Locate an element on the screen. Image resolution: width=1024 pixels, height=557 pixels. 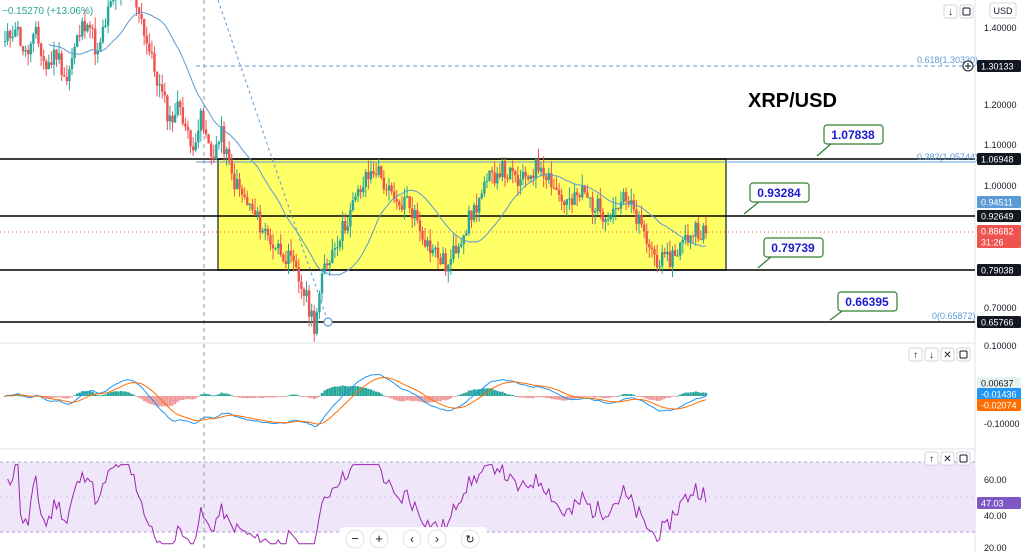
callout-label: 0.66395 is located at coordinates (867, 302).